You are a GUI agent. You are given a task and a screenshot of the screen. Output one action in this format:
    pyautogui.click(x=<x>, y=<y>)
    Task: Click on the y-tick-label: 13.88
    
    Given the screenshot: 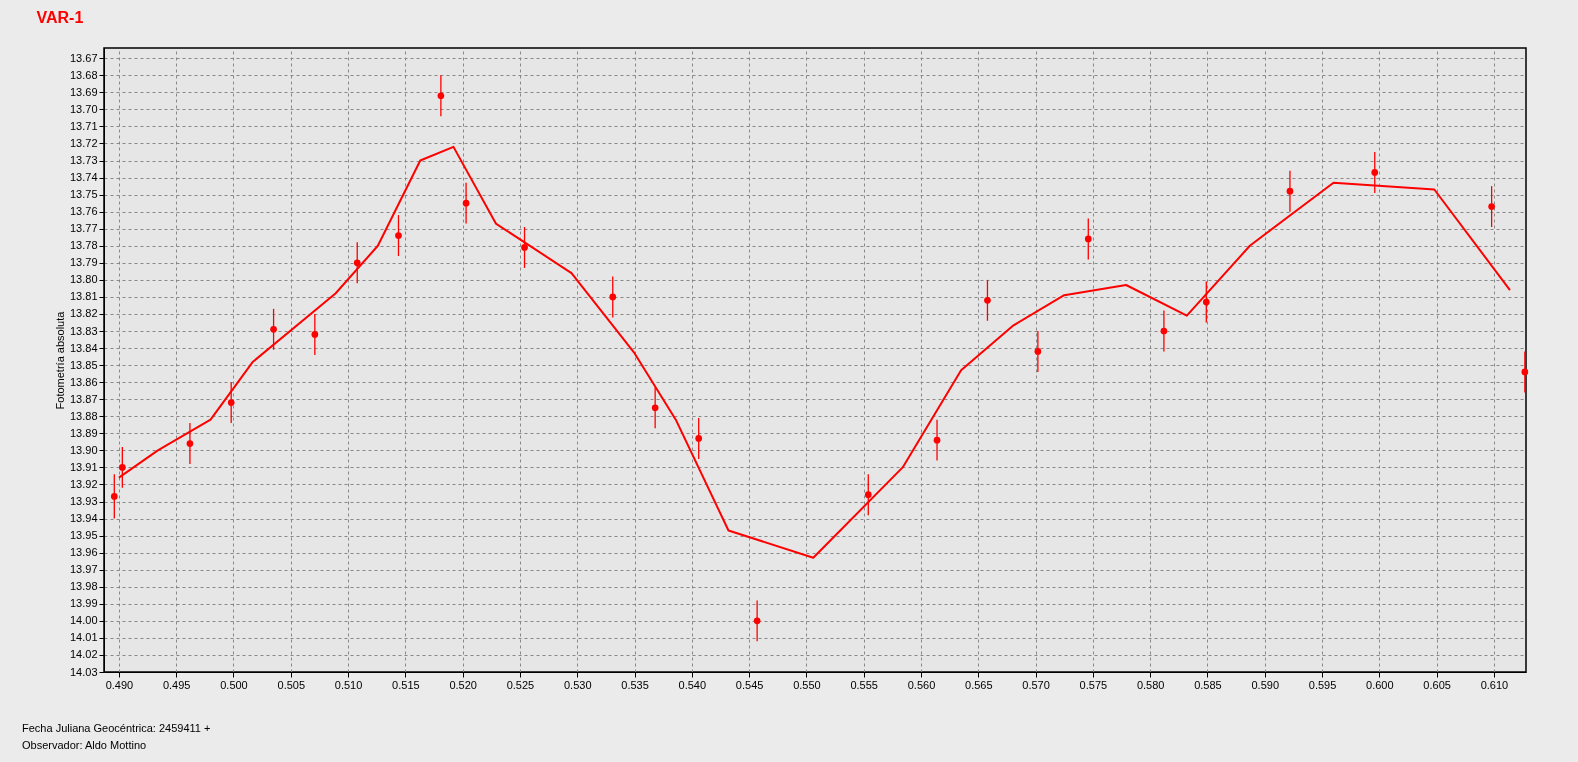 What is the action you would take?
    pyautogui.click(x=83, y=415)
    